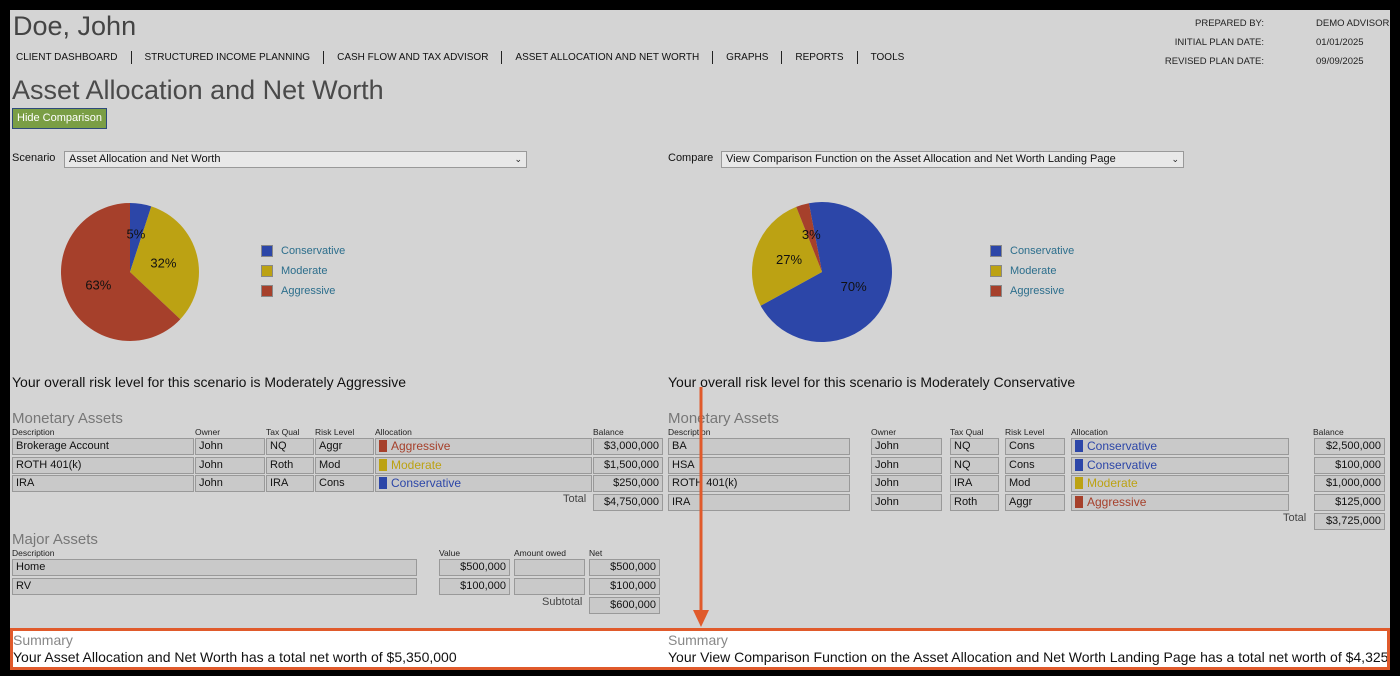 This screenshot has width=1400, height=676. I want to click on pie-slice-conservative, so click(141, 237).